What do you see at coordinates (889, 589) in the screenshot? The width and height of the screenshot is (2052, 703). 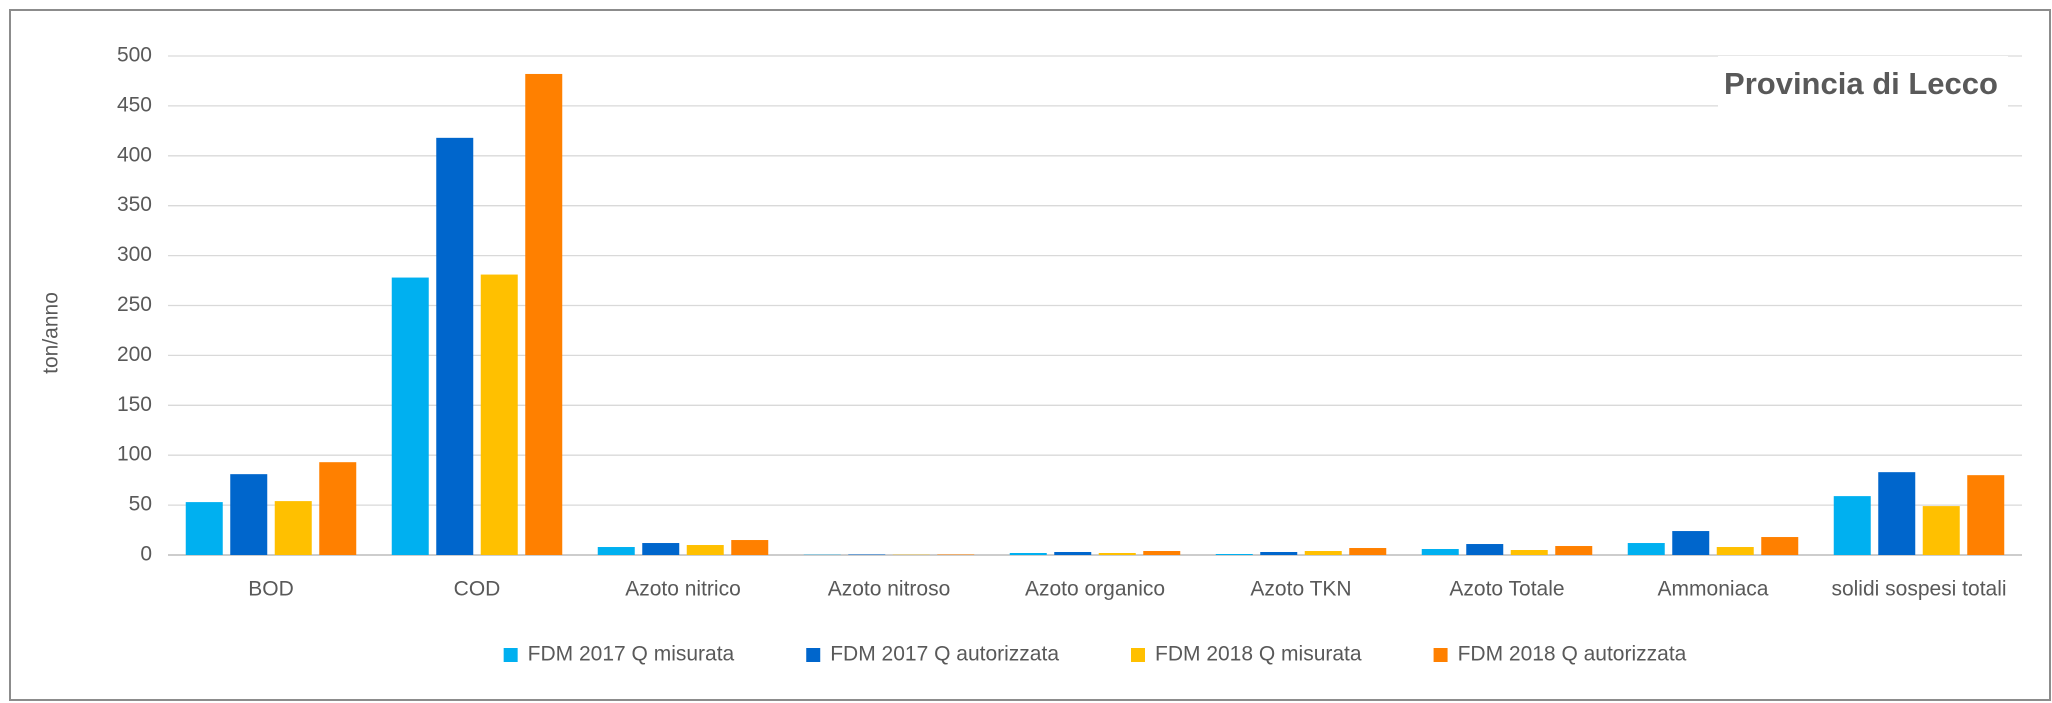 I see `x-tick-label: Azoto nitroso` at bounding box center [889, 589].